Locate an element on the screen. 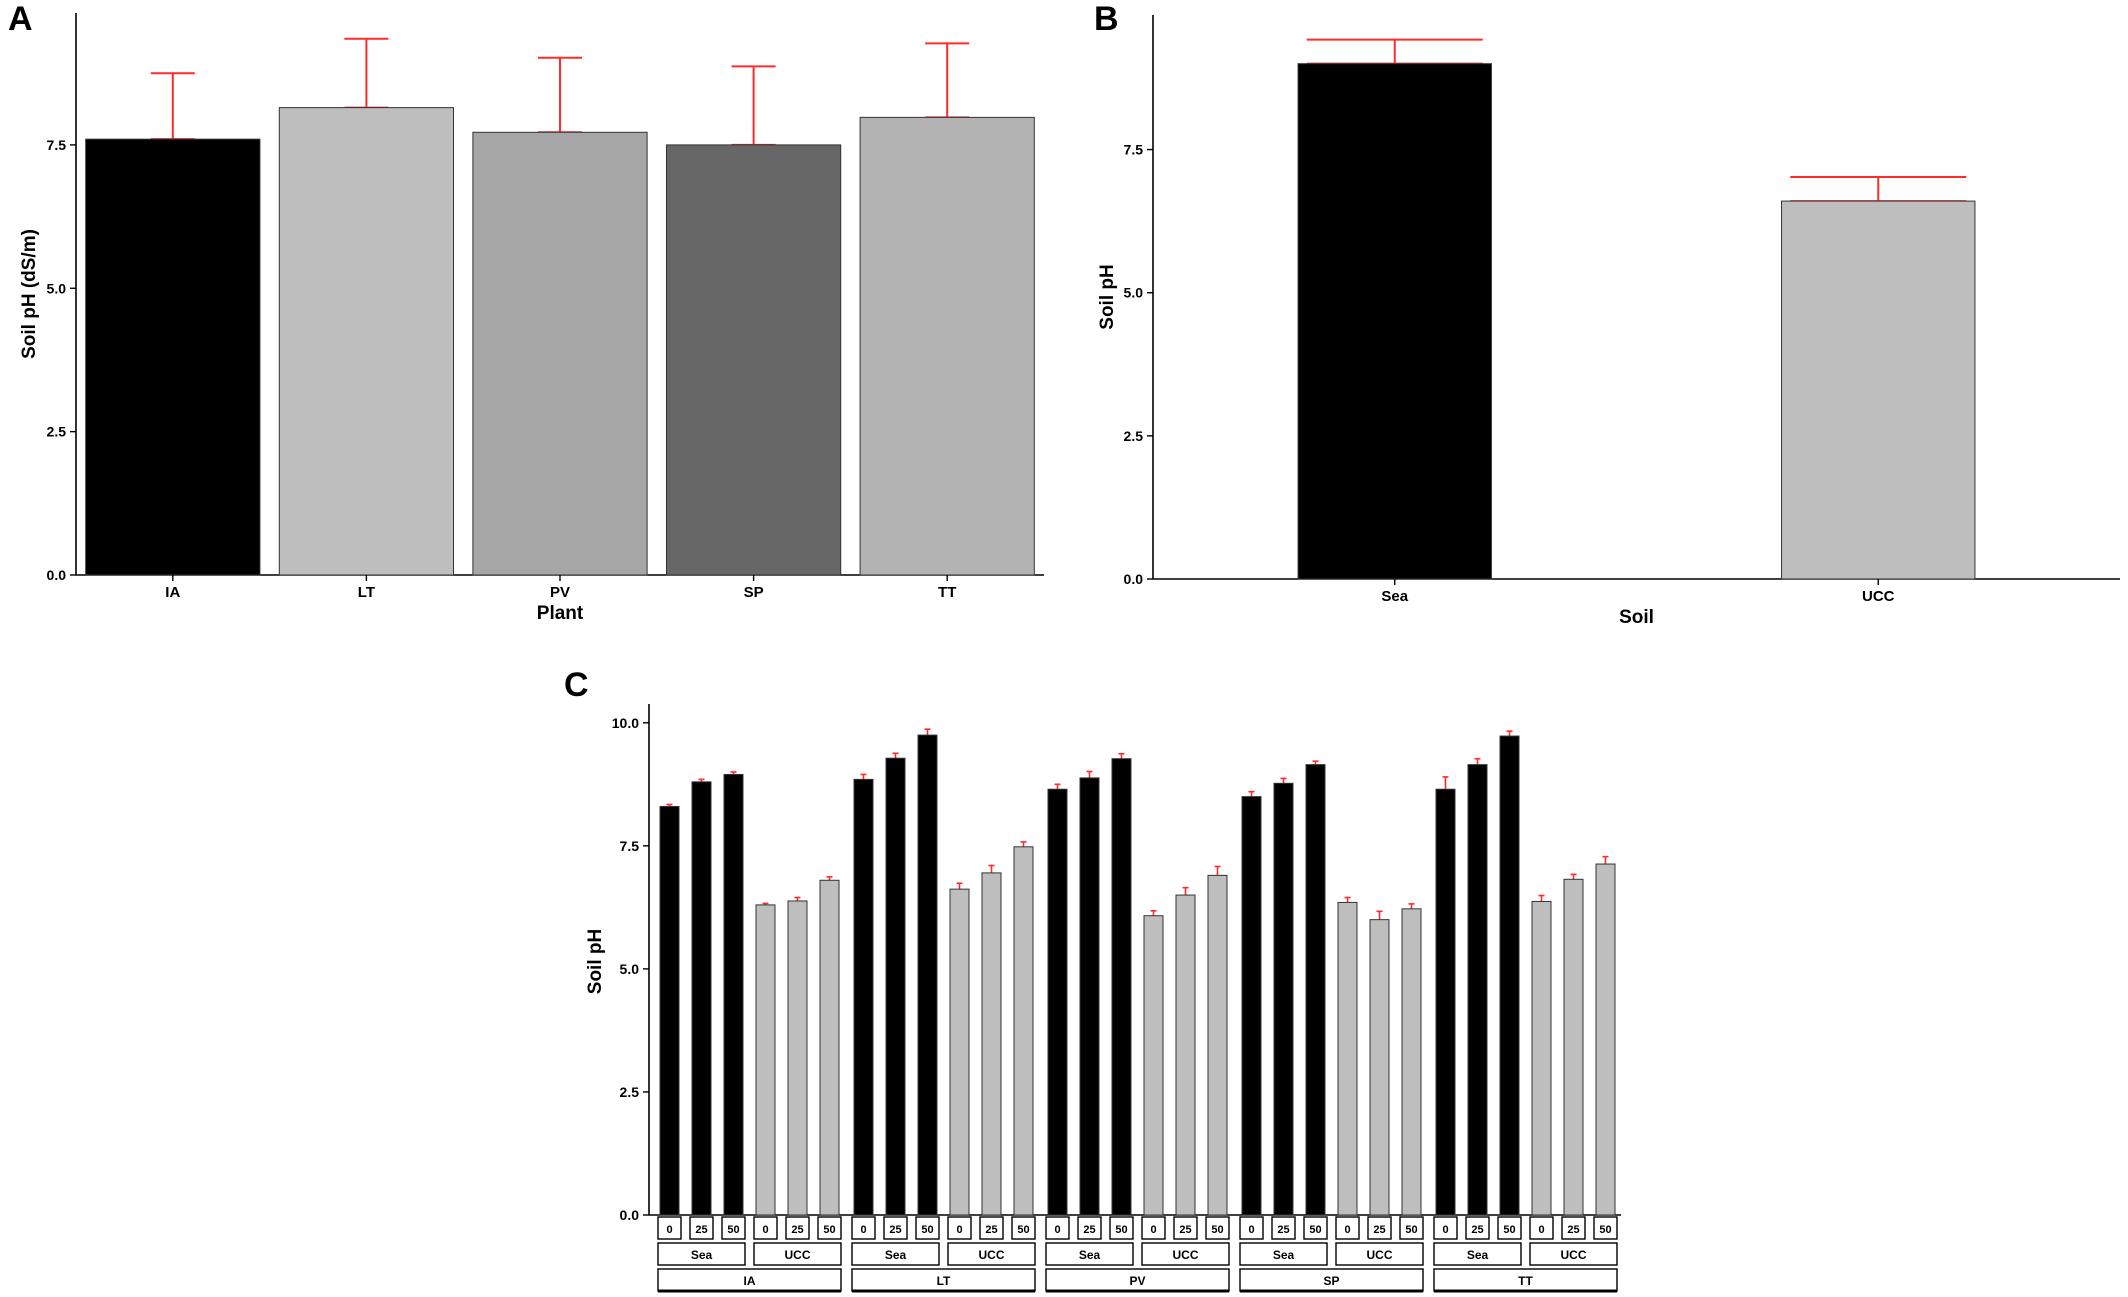 The image size is (2128, 1297). panel-b-y-tick-label: 2.5 is located at coordinates (1134, 436).